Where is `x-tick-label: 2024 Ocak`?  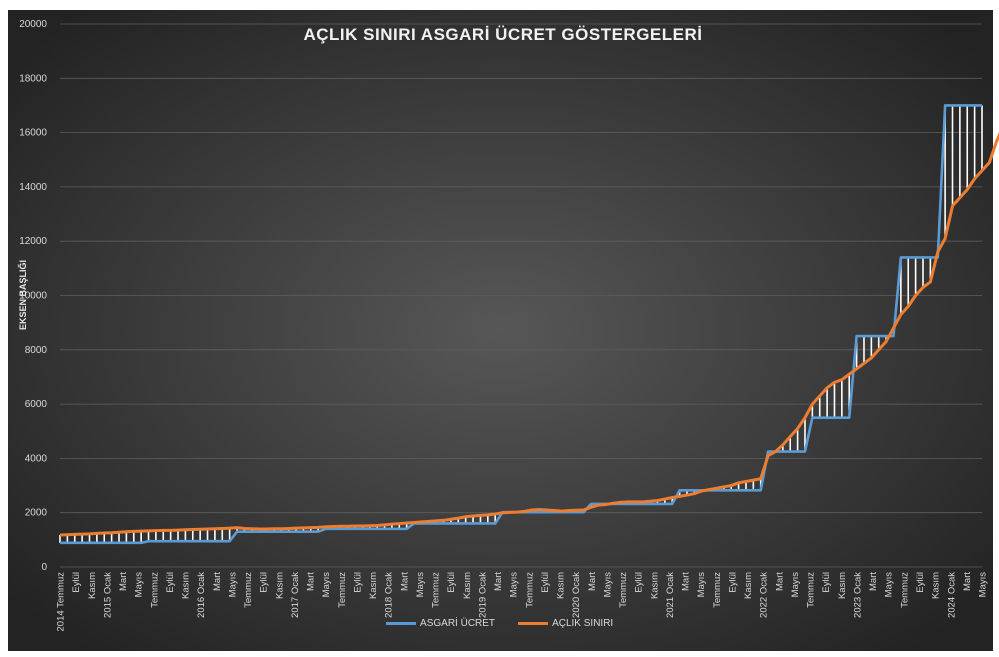 x-tick-label: 2024 Ocak is located at coordinates (951, 595).